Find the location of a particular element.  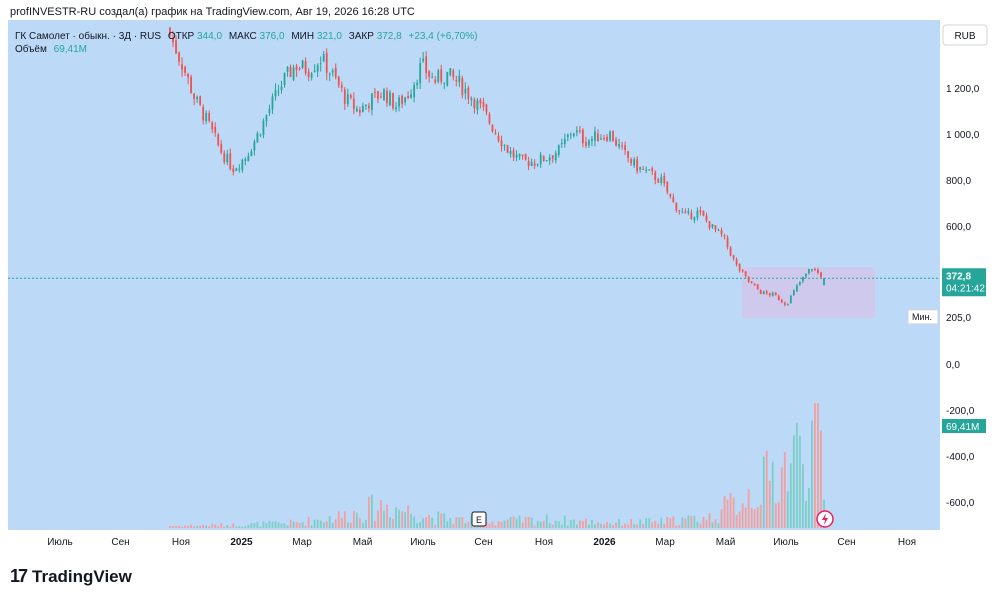

highlight-zone is located at coordinates (808, 292).